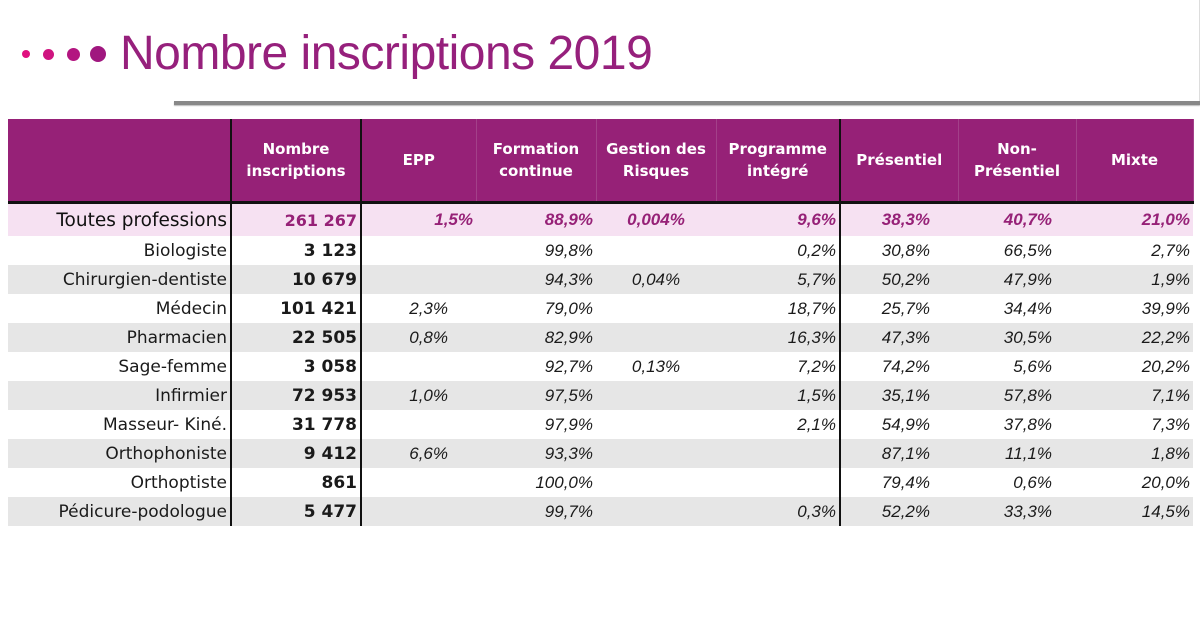 This screenshot has width=1200, height=643. What do you see at coordinates (120, 161) in the screenshot?
I see `column-header-profession` at bounding box center [120, 161].